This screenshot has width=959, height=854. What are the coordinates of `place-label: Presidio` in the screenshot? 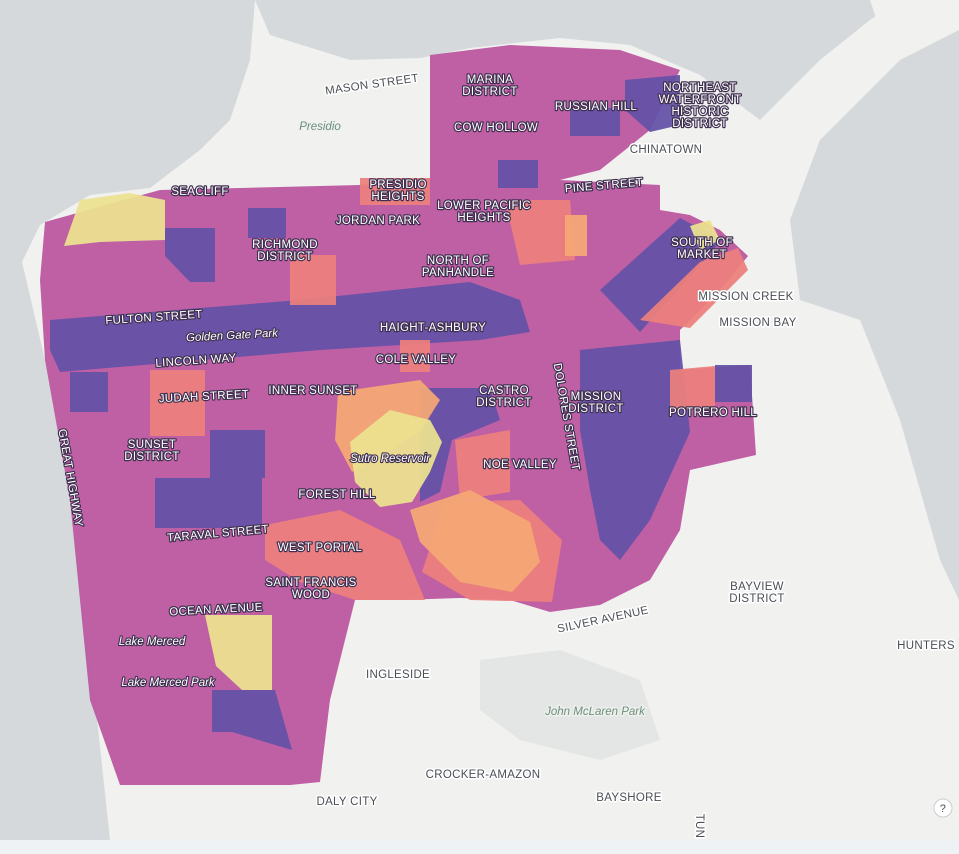 It's located at (320, 127).